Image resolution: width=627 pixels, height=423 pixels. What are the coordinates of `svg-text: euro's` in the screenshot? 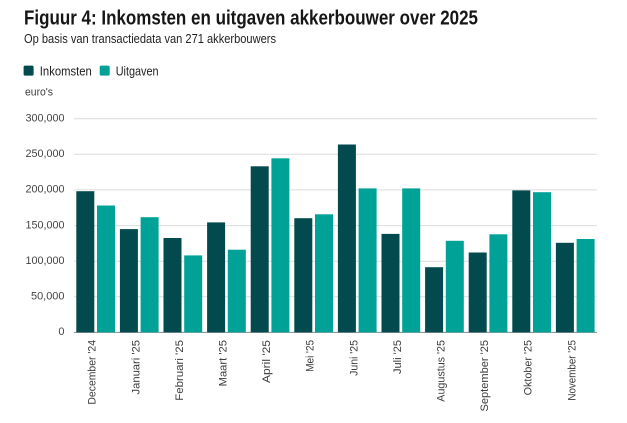 It's located at (39, 93).